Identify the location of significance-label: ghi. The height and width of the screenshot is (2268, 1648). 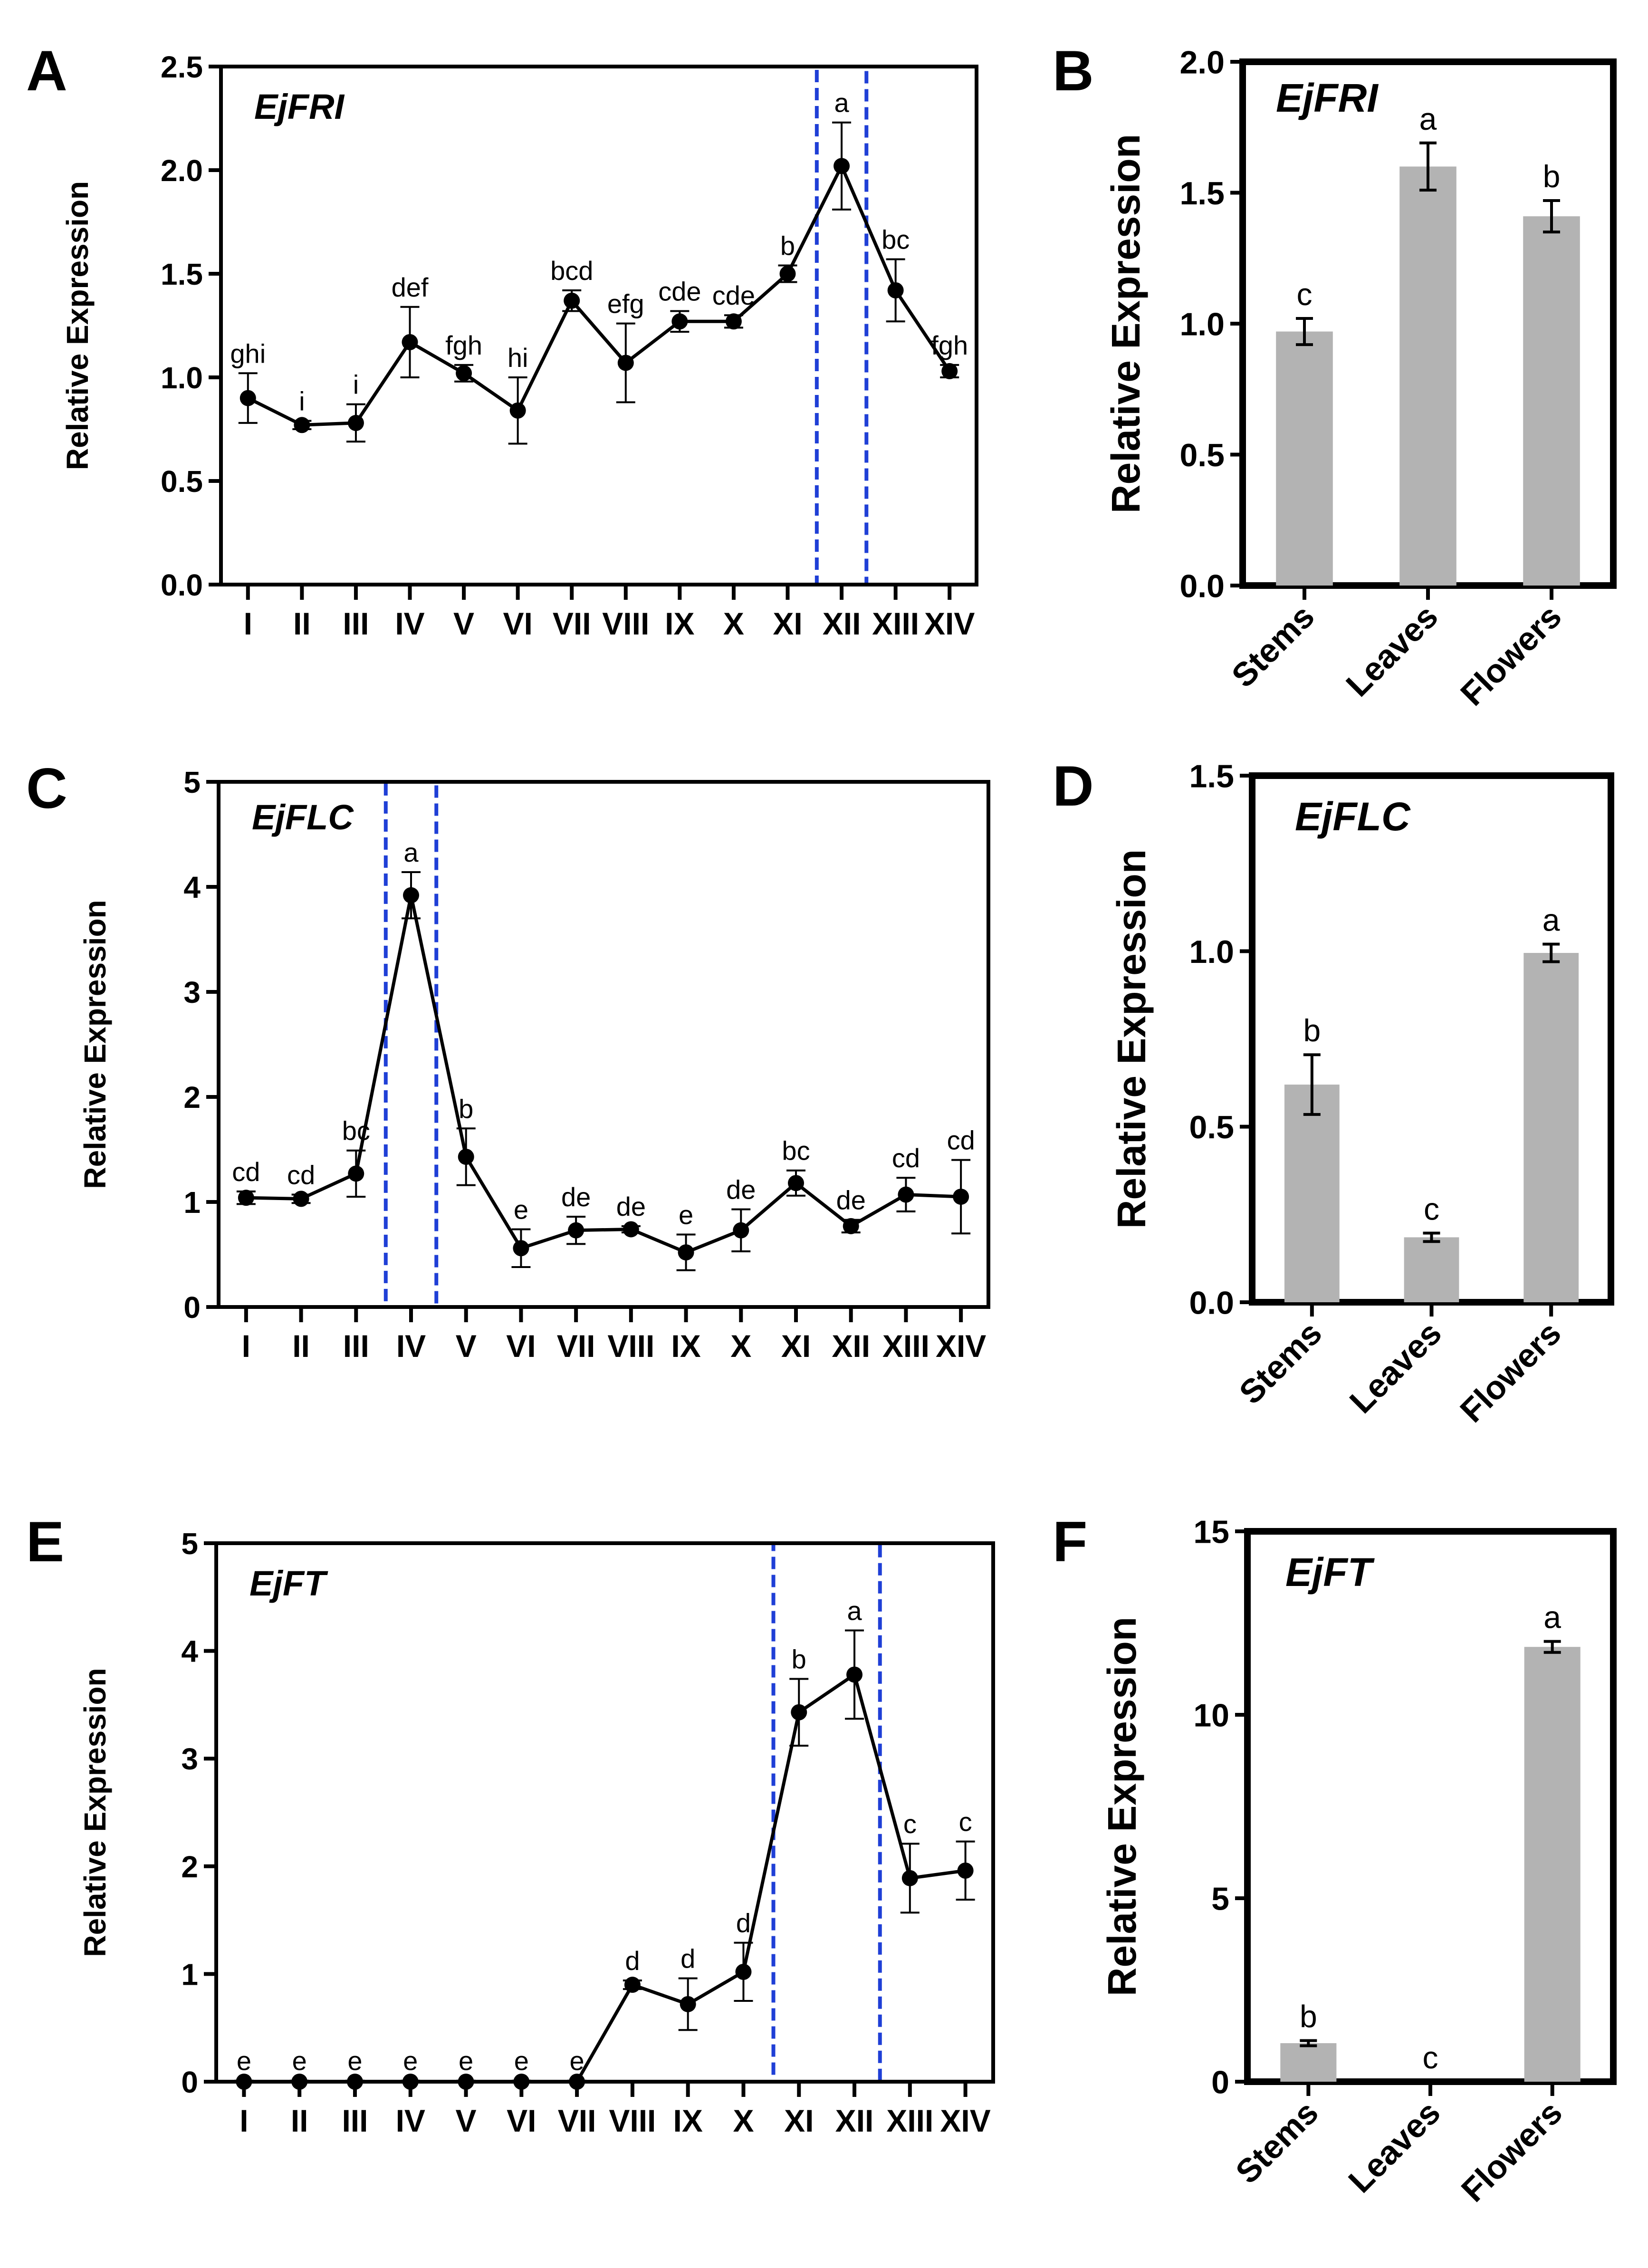
(248, 353).